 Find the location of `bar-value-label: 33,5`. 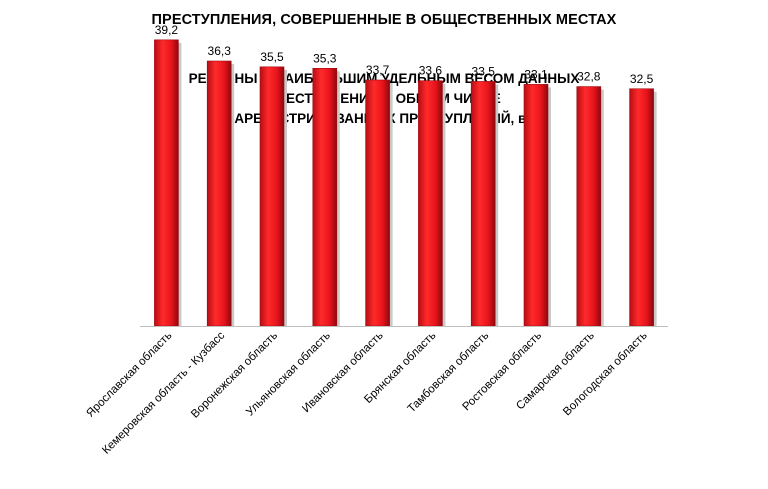

bar-value-label: 33,5 is located at coordinates (484, 71).